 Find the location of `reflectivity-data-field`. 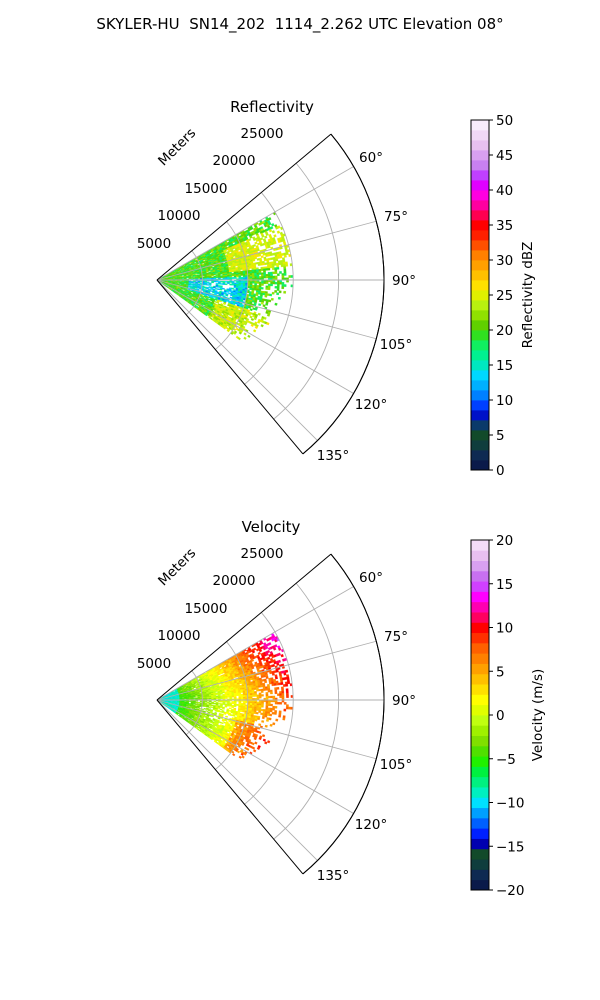

reflectivity-data-field is located at coordinates (225, 276).